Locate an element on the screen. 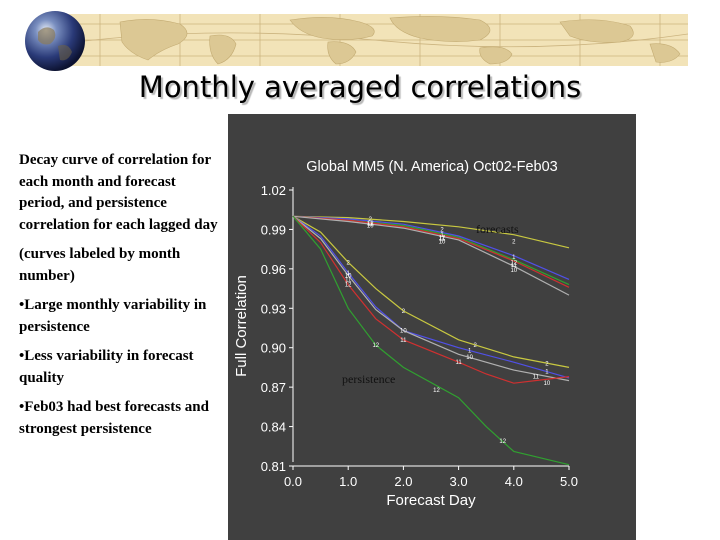 This screenshot has width=720, height=540. y-tick-label: 0.93 is located at coordinates (273, 308).